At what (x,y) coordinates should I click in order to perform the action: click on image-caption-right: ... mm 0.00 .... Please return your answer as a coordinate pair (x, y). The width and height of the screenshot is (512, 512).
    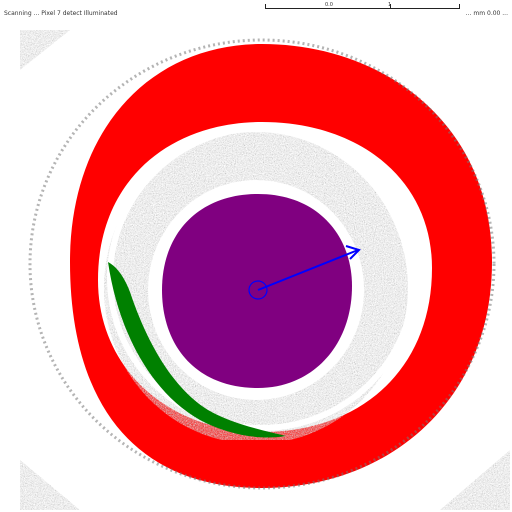
    Looking at the image, I should click on (486, 13).